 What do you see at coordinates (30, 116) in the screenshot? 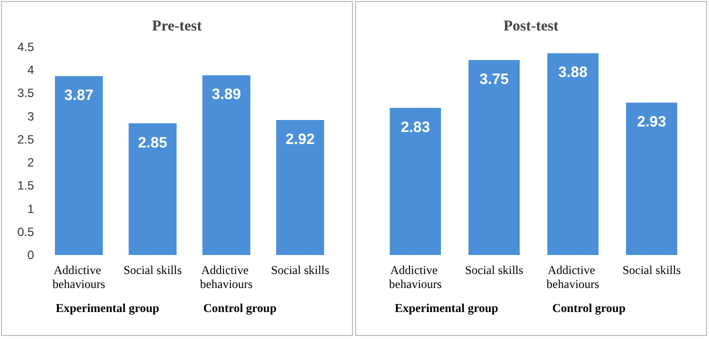
I see `y-tick-label: 3` at bounding box center [30, 116].